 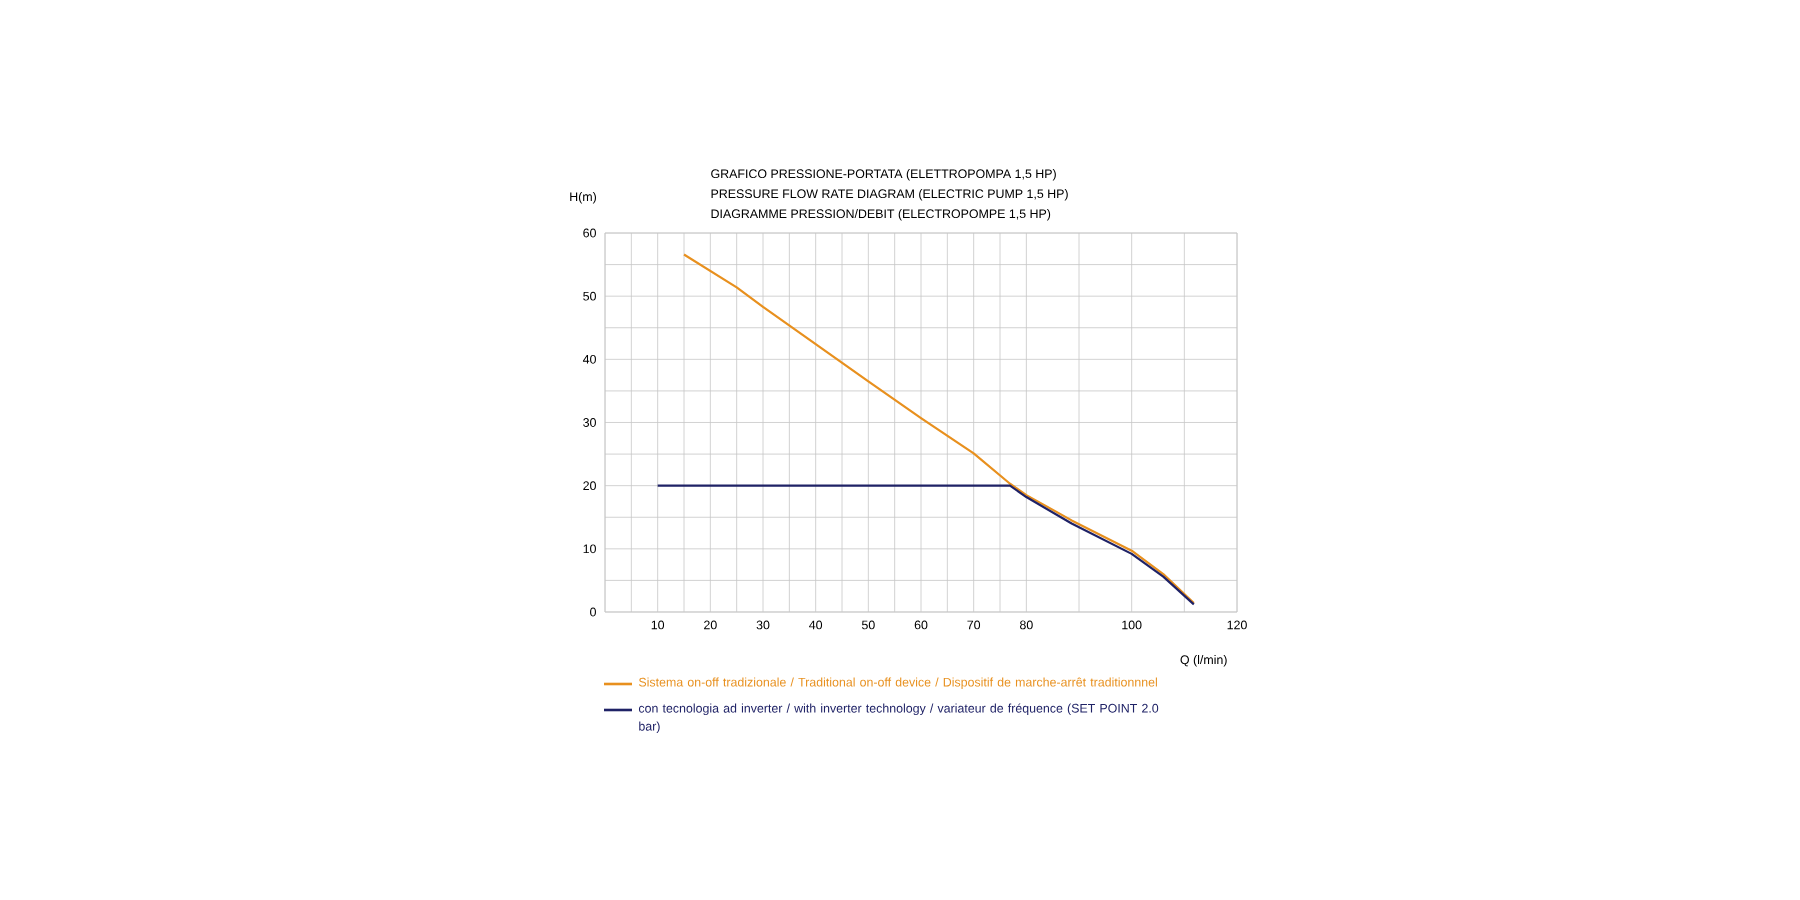 I want to click on line-series, so click(x=925, y=545).